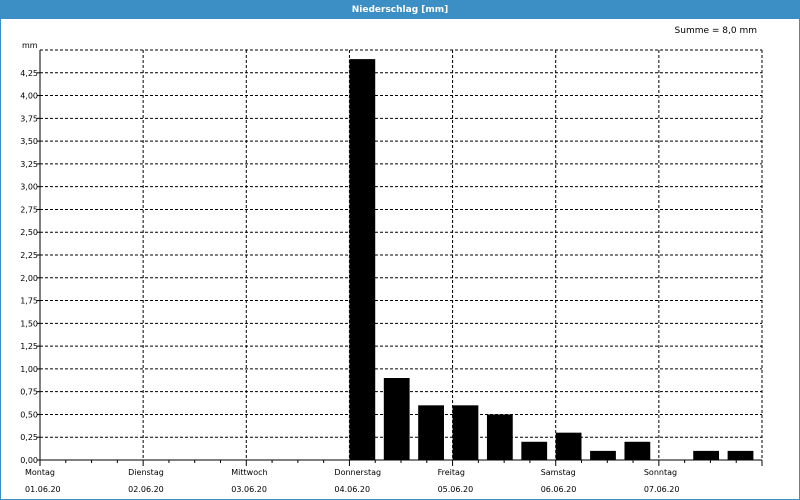 This screenshot has height=500, width=800. Describe the element at coordinates (43, 489) in the screenshot. I see `x-date-label: 01.06.20` at that location.